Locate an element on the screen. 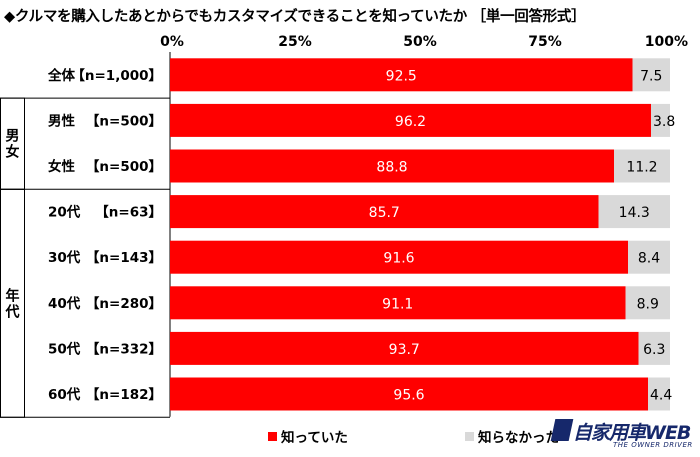 The image size is (700, 457). group-label: 女 is located at coordinates (13, 152).